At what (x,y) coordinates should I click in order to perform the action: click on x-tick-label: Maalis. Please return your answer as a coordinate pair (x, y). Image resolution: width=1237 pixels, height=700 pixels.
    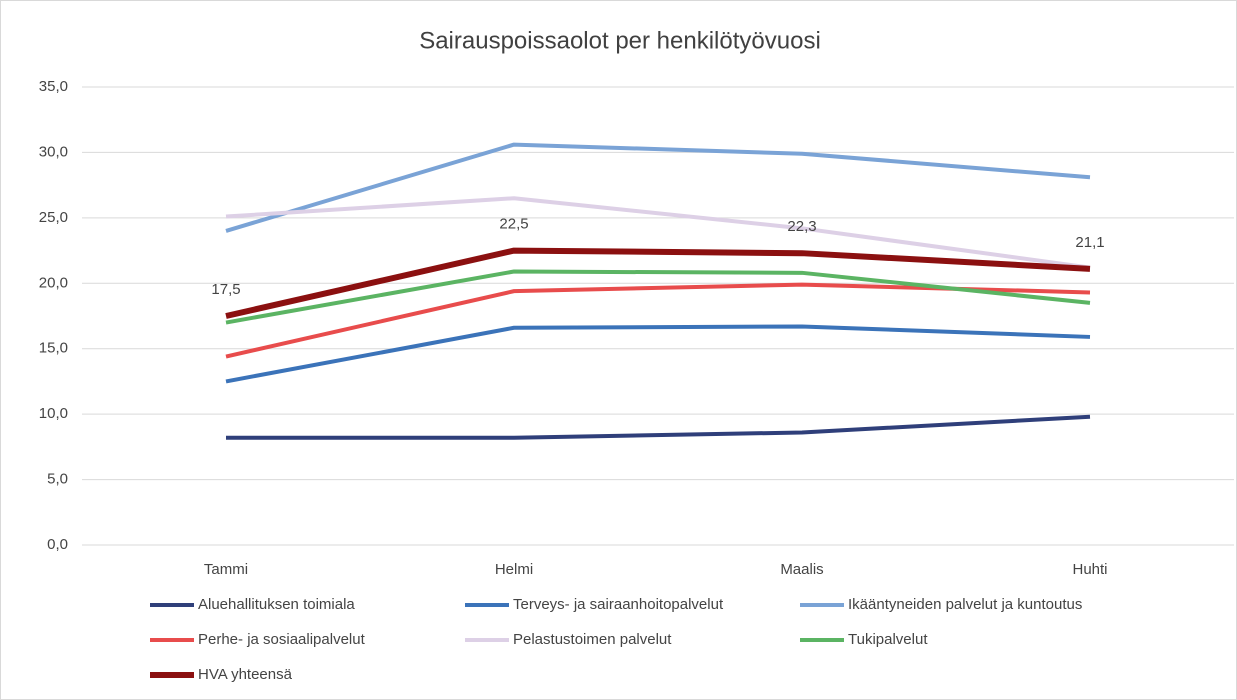
    Looking at the image, I should click on (801, 569).